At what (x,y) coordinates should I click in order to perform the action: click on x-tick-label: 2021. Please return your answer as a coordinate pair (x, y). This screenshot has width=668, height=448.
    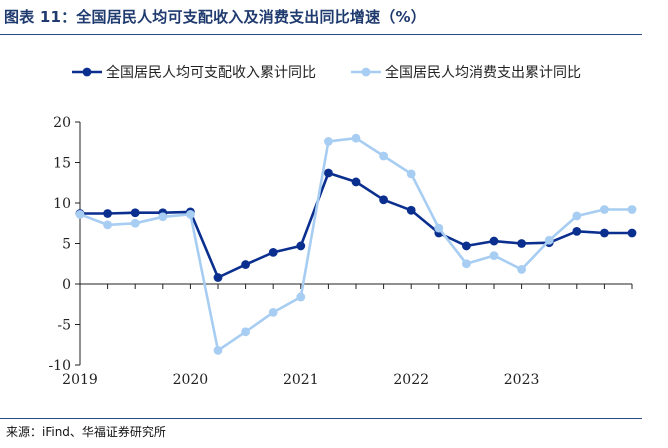
    Looking at the image, I should click on (301, 380).